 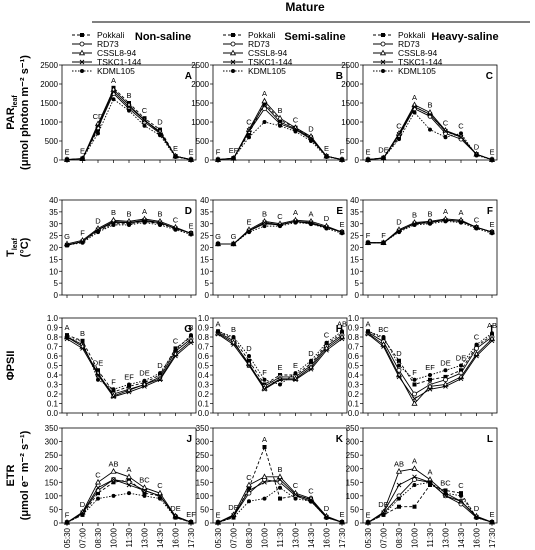 I want to click on significance-letter: EF, so click(x=191, y=514).